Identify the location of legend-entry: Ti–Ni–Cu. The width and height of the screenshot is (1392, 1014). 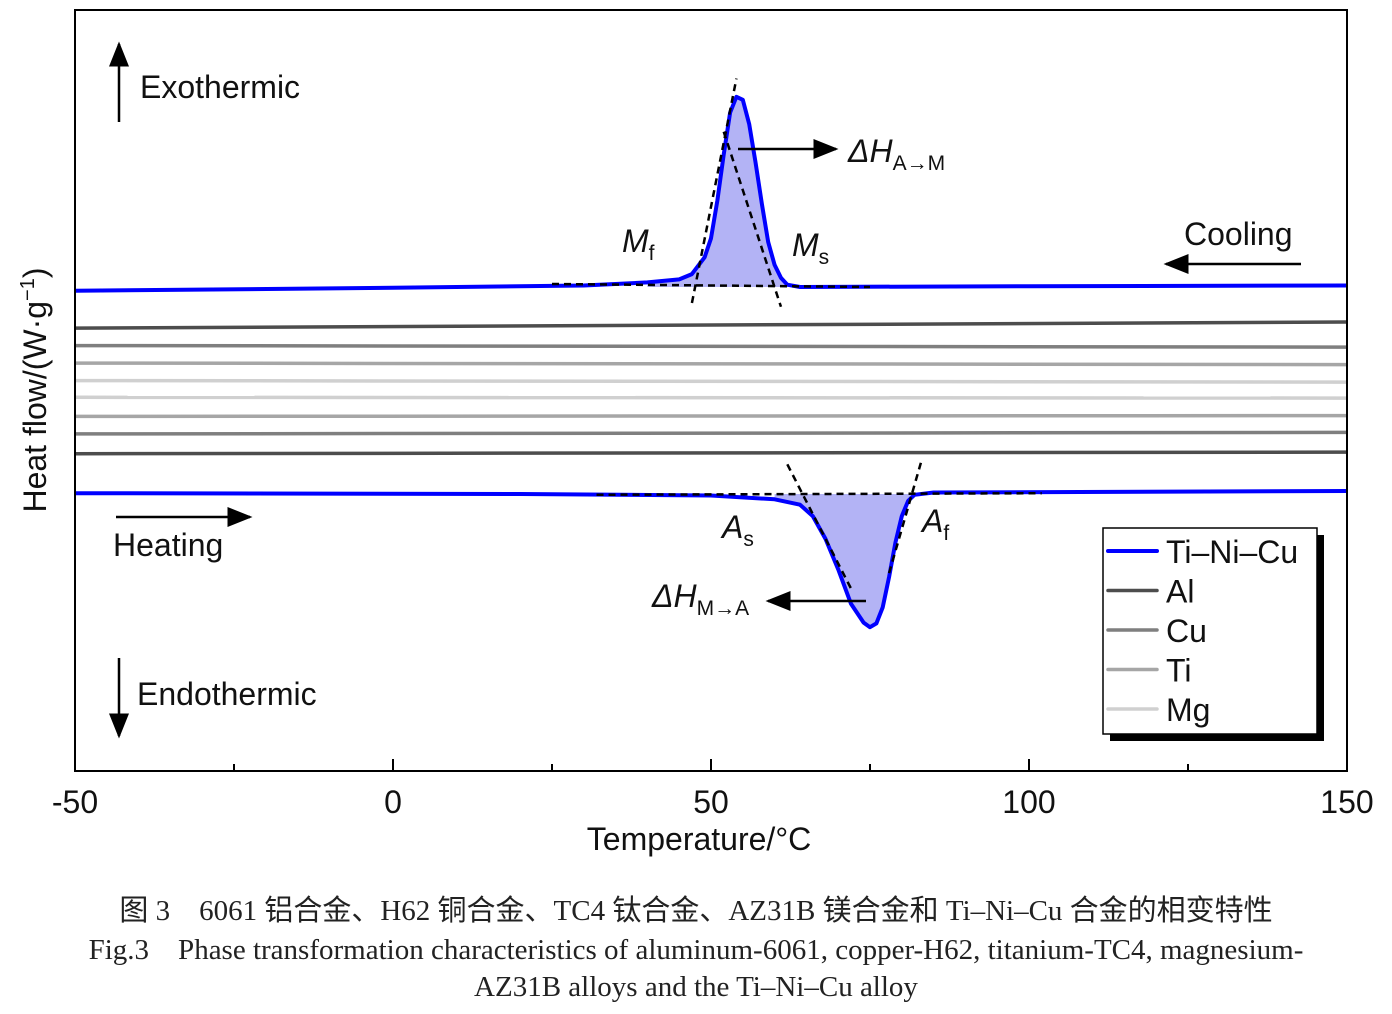
(1232, 552).